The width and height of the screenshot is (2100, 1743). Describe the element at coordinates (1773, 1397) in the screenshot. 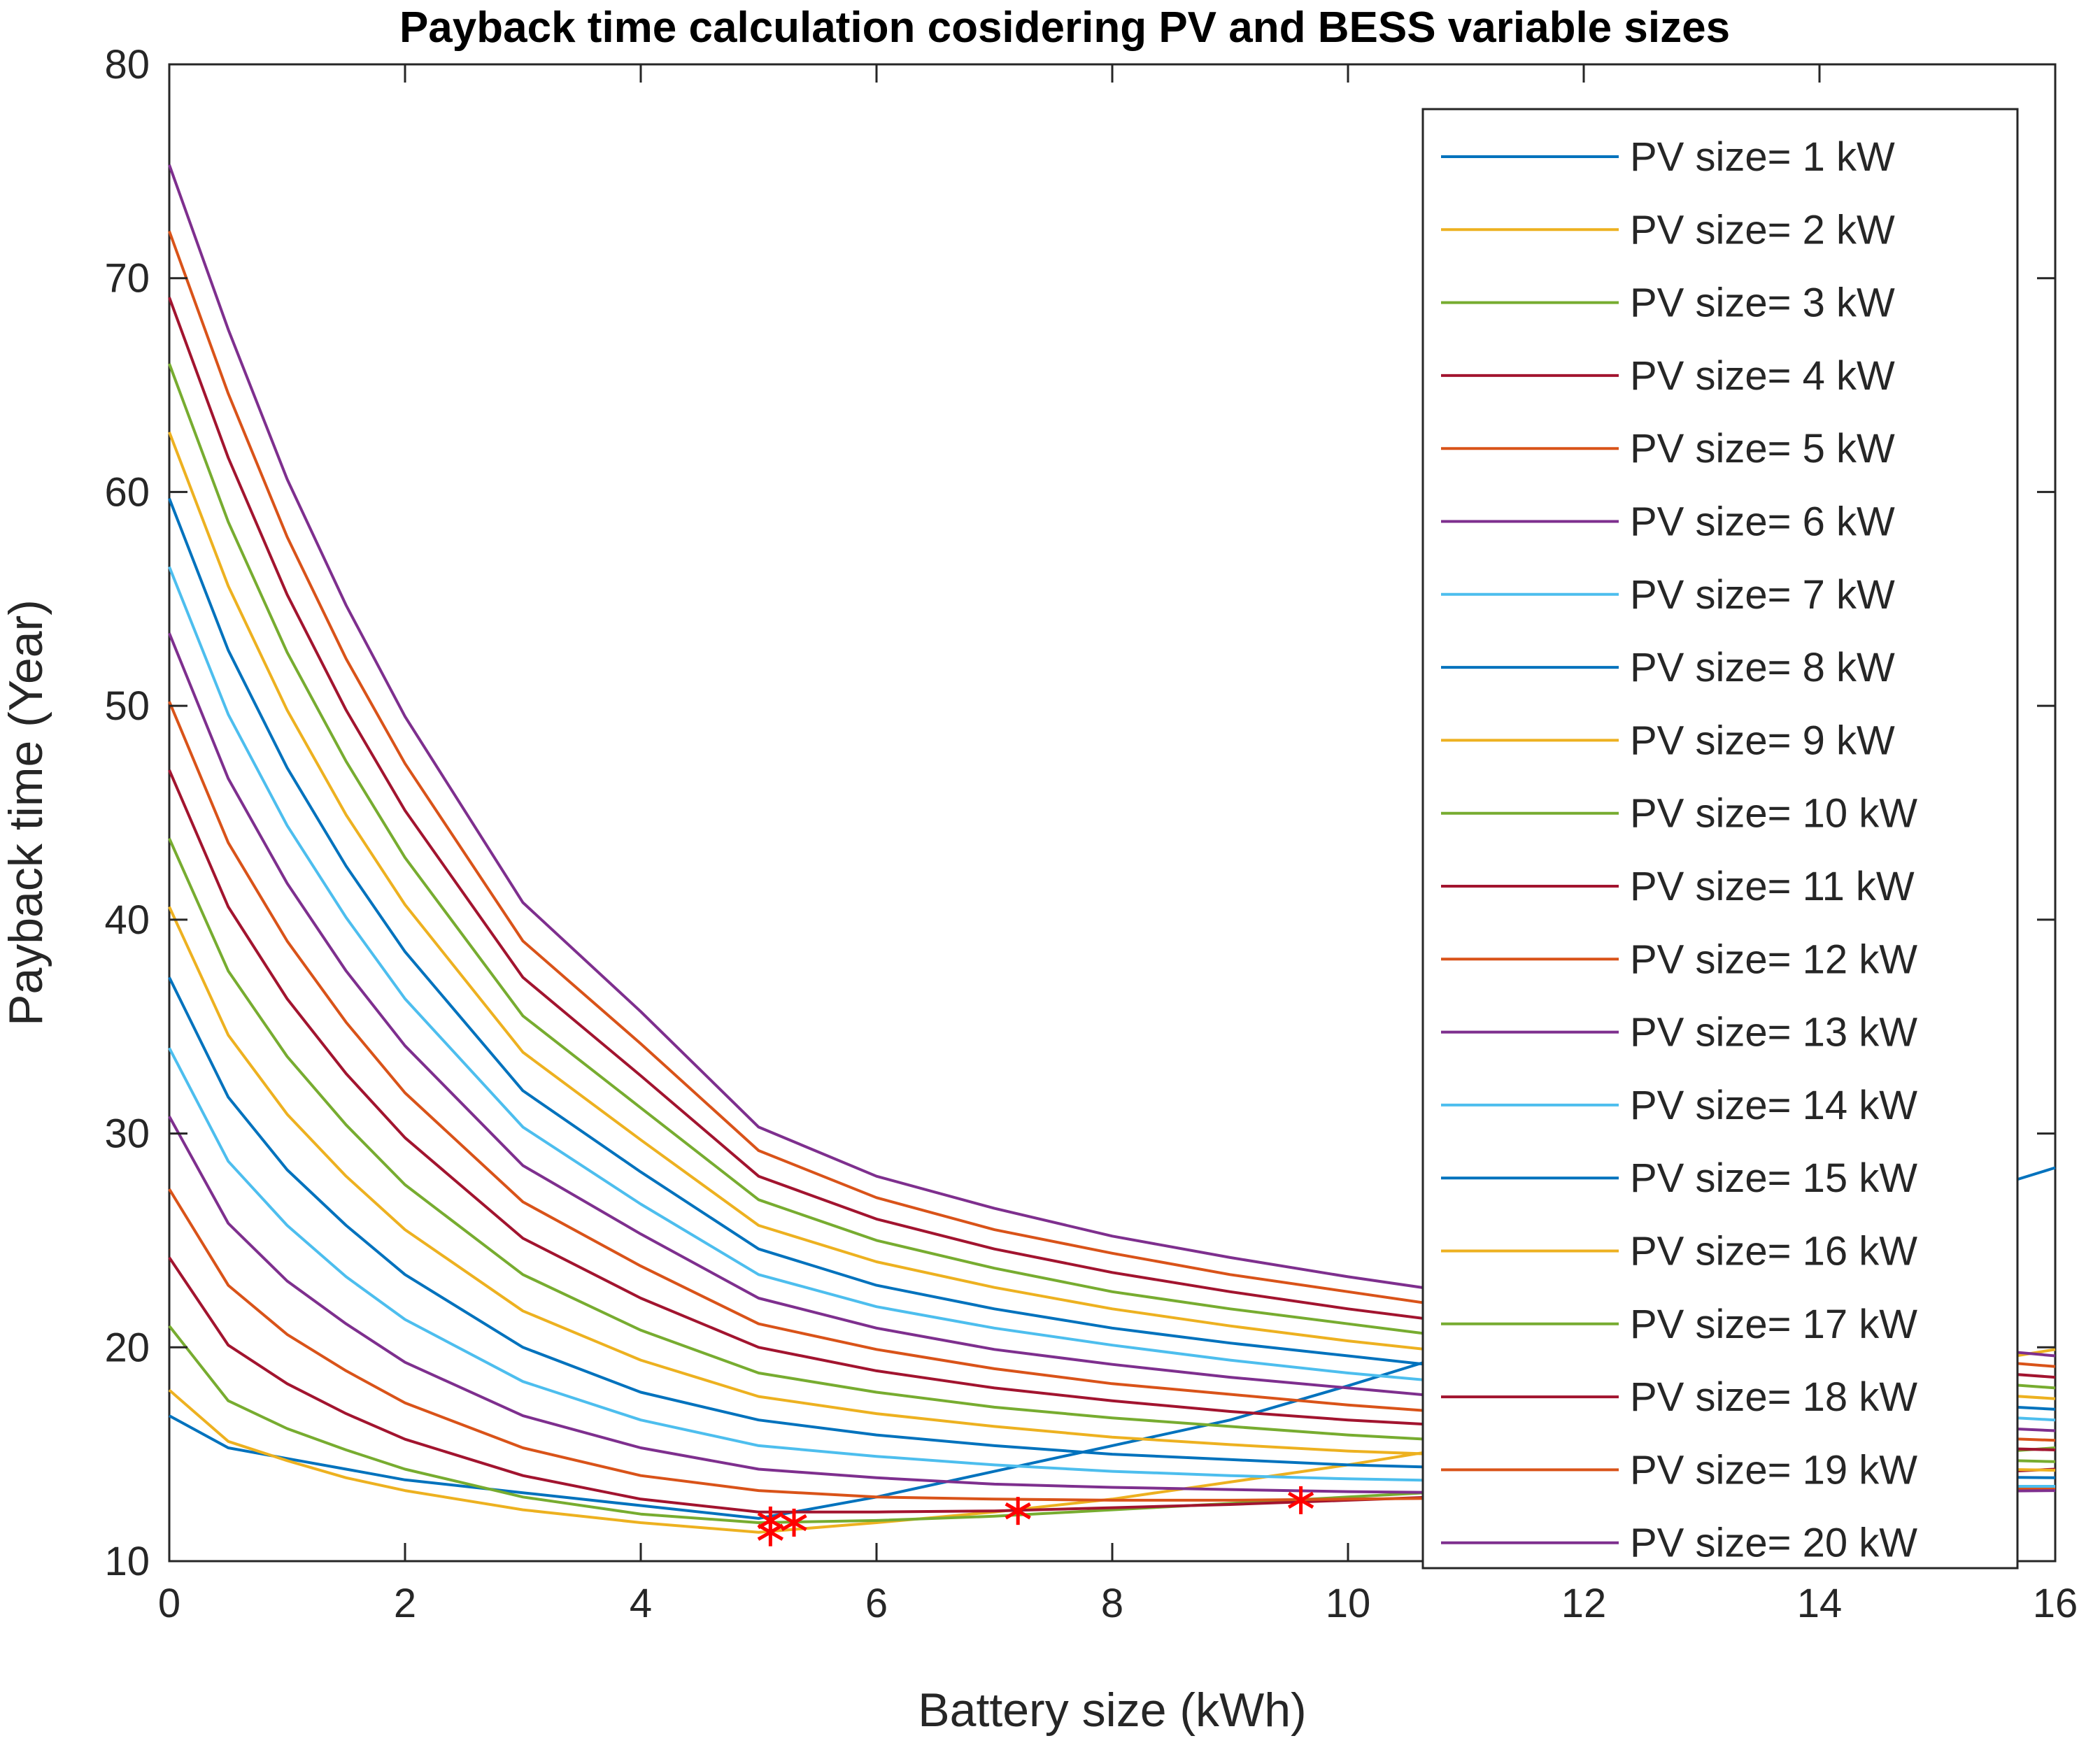

I see `legend-label-18: PV size= 18 kW` at that location.